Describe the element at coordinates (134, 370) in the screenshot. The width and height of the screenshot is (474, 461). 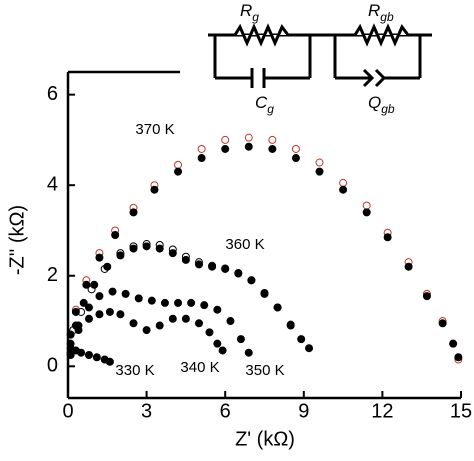
I see `annotation: 330 K` at that location.